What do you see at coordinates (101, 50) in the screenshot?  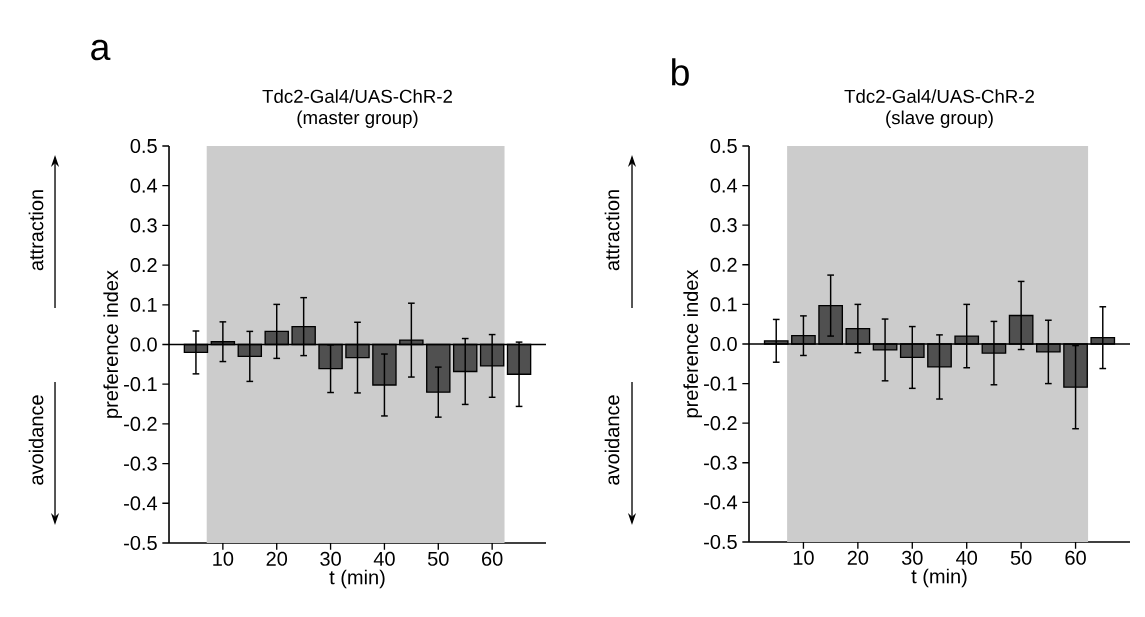 I see `text: a` at bounding box center [101, 50].